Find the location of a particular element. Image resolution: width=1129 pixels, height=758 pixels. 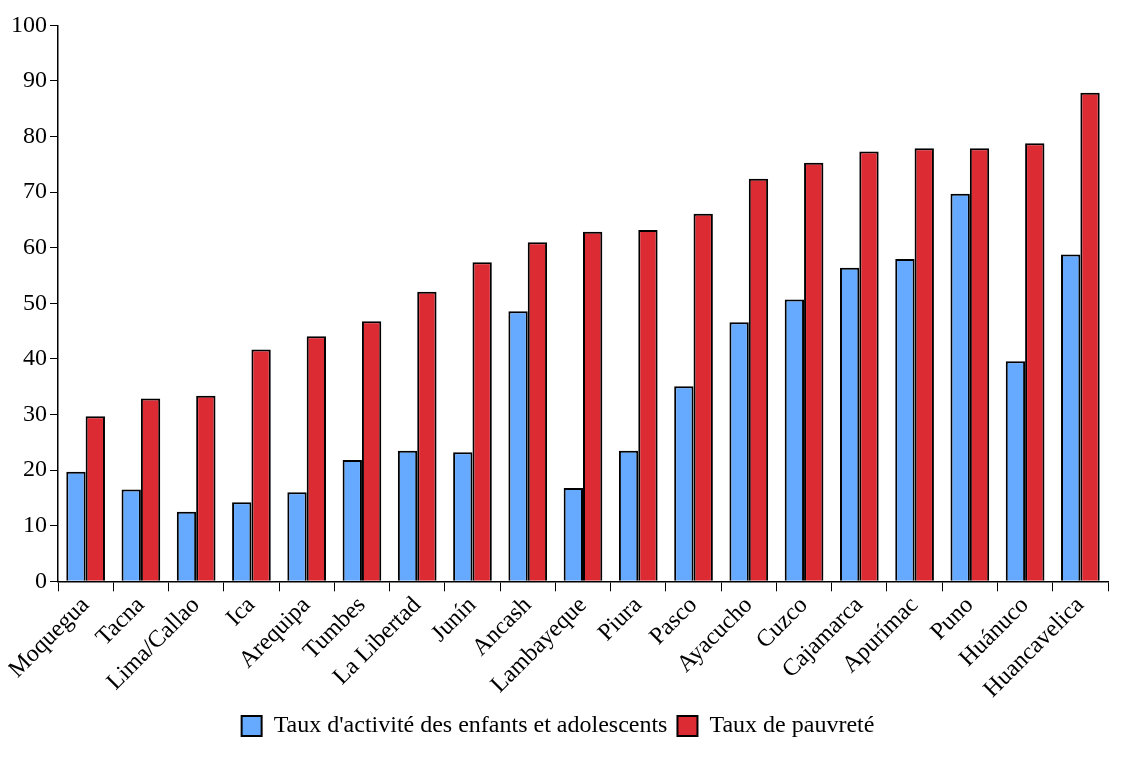

y-tick-label: 80 is located at coordinates (35, 134).